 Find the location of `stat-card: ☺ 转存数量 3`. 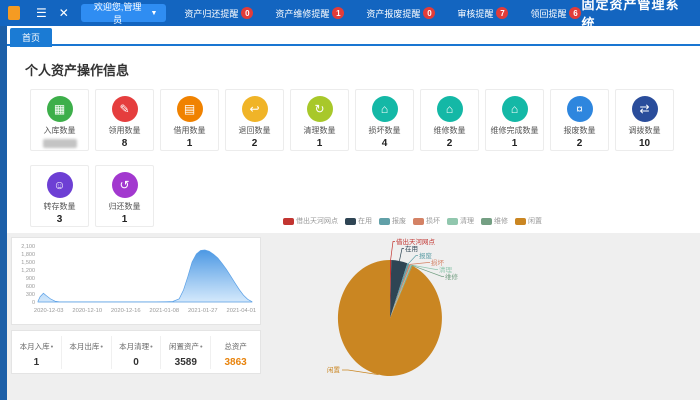

stat-card: ☺ 转存数量 3 is located at coordinates (59, 196).